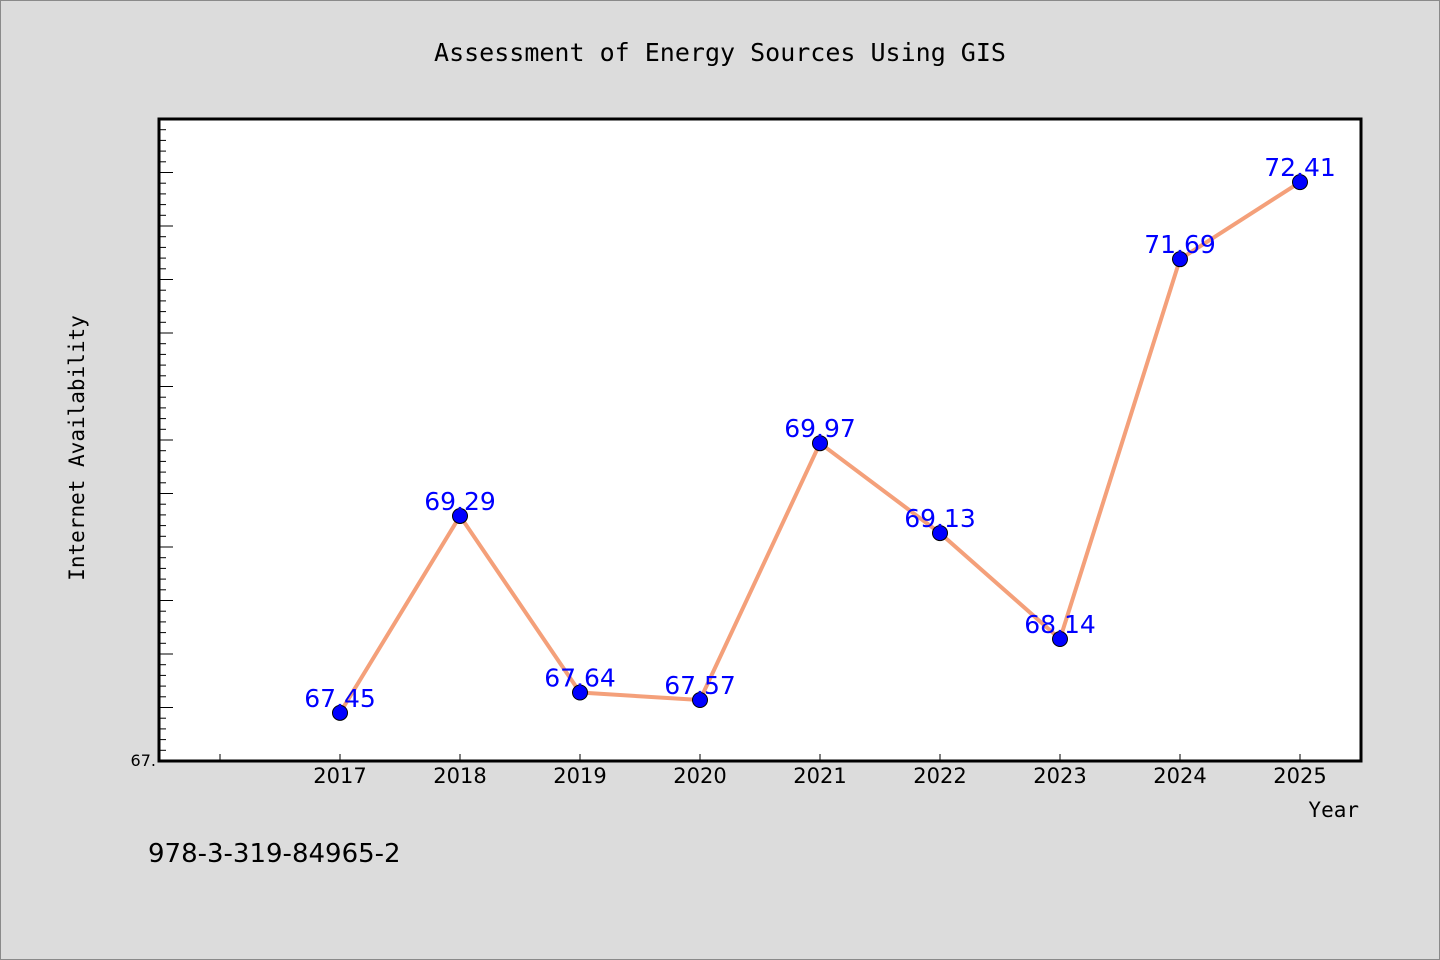  I want to click on data-label: 67.57, so click(700, 685).